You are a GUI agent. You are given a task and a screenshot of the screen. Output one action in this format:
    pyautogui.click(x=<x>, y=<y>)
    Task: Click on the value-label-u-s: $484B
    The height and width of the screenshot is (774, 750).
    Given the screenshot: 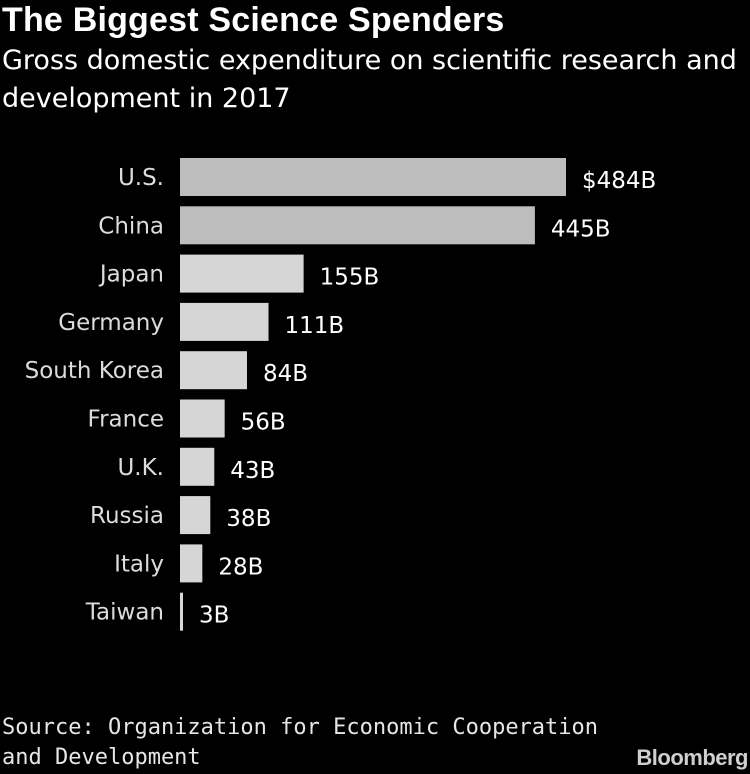 What is the action you would take?
    pyautogui.click(x=619, y=181)
    